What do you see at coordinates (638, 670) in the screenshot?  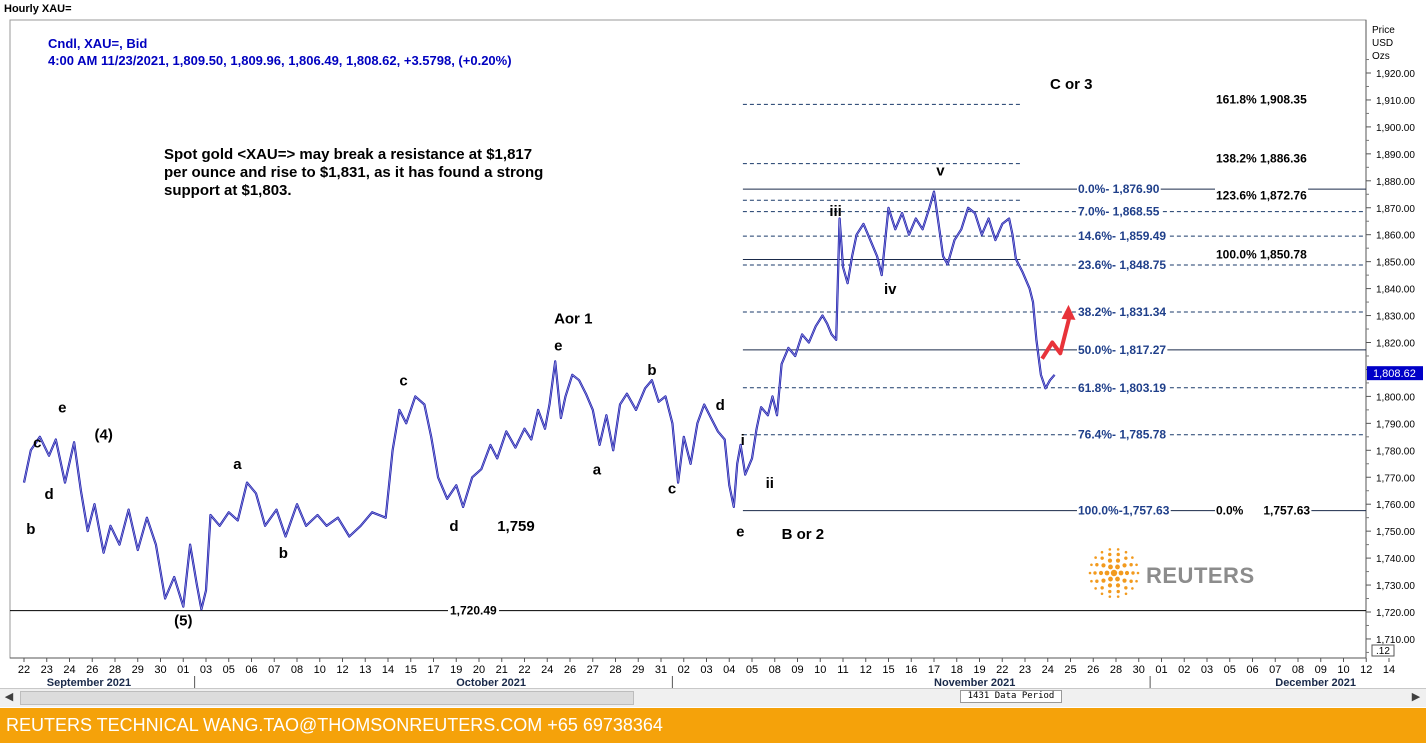 I see `x-tick-label: 29` at bounding box center [638, 670].